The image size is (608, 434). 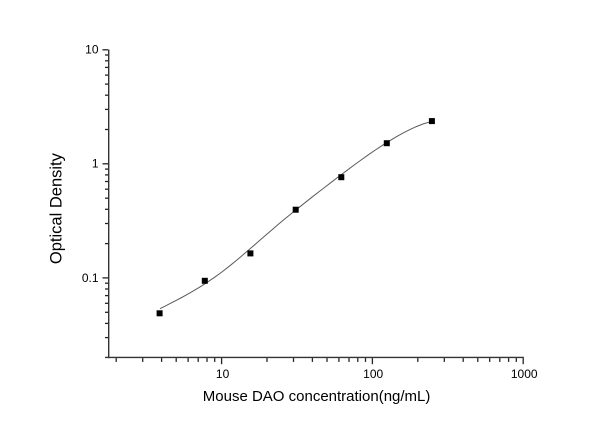 I want to click on svg-text: 1000, so click(x=524, y=374).